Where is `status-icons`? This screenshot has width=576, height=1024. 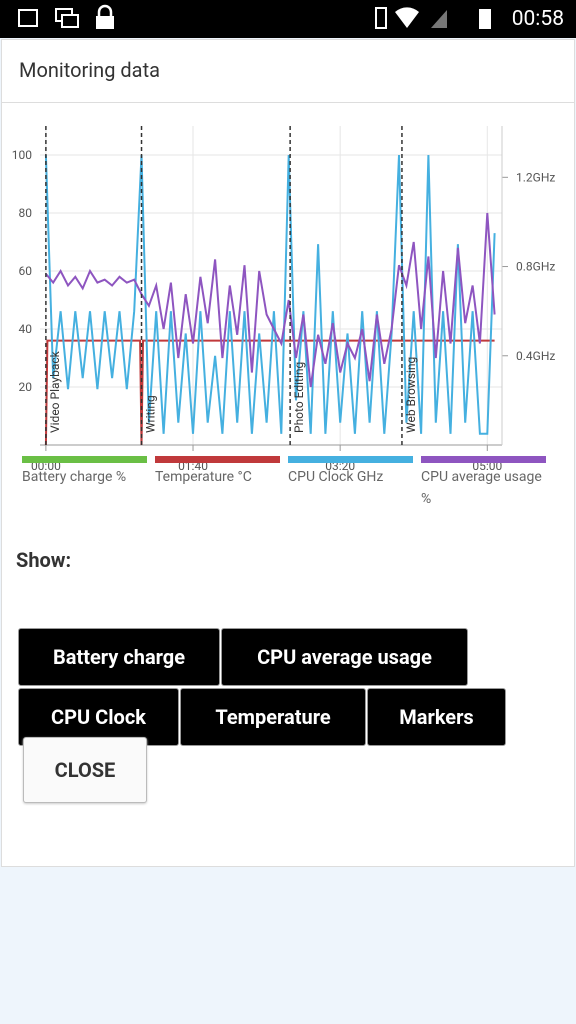 status-icons is located at coordinates (66, 16).